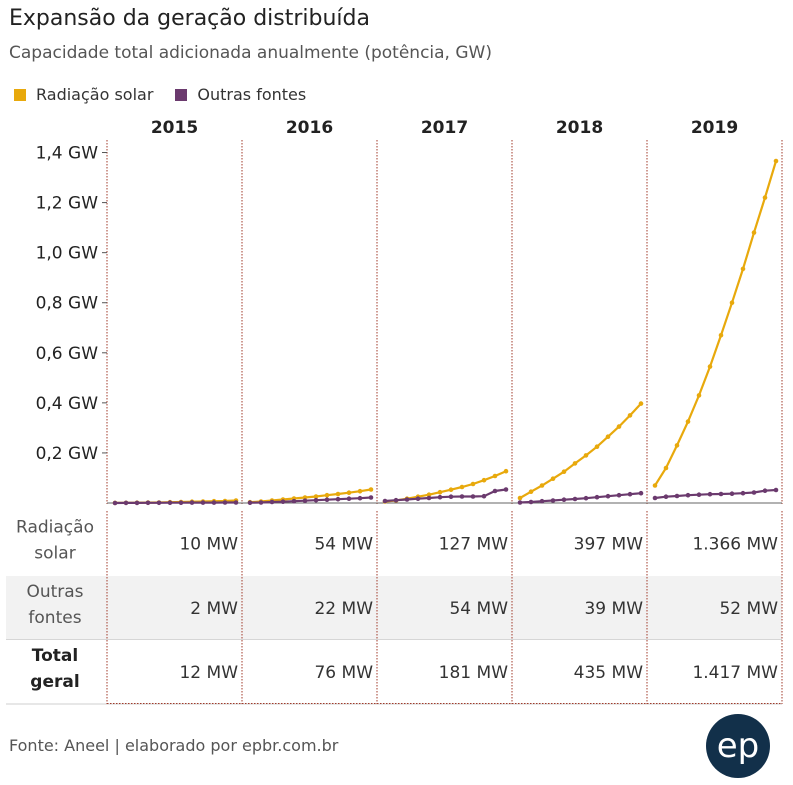  Describe the element at coordinates (174, 745) in the screenshot. I see `source-footer: Fonte: Aneel | elaborado por epbr.com.br` at that location.